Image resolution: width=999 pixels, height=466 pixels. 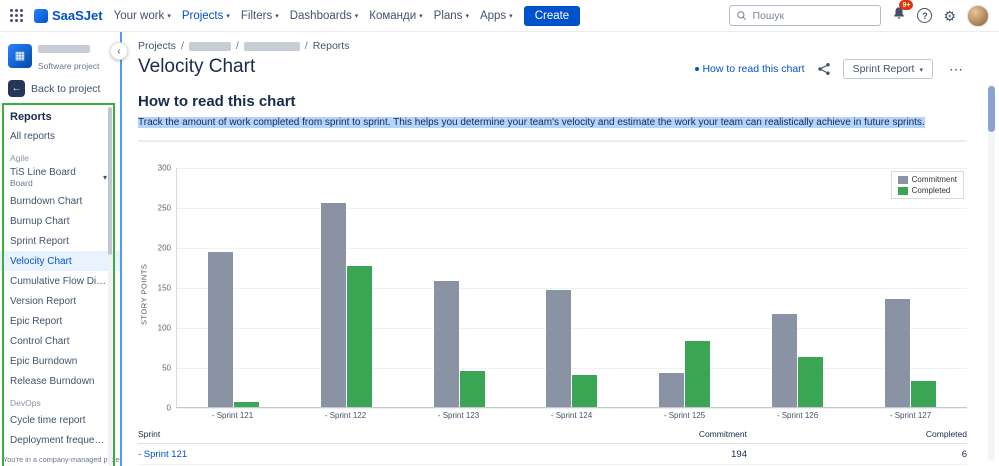 I want to click on sprint-link: - Sprint 121, so click(x=163, y=454).